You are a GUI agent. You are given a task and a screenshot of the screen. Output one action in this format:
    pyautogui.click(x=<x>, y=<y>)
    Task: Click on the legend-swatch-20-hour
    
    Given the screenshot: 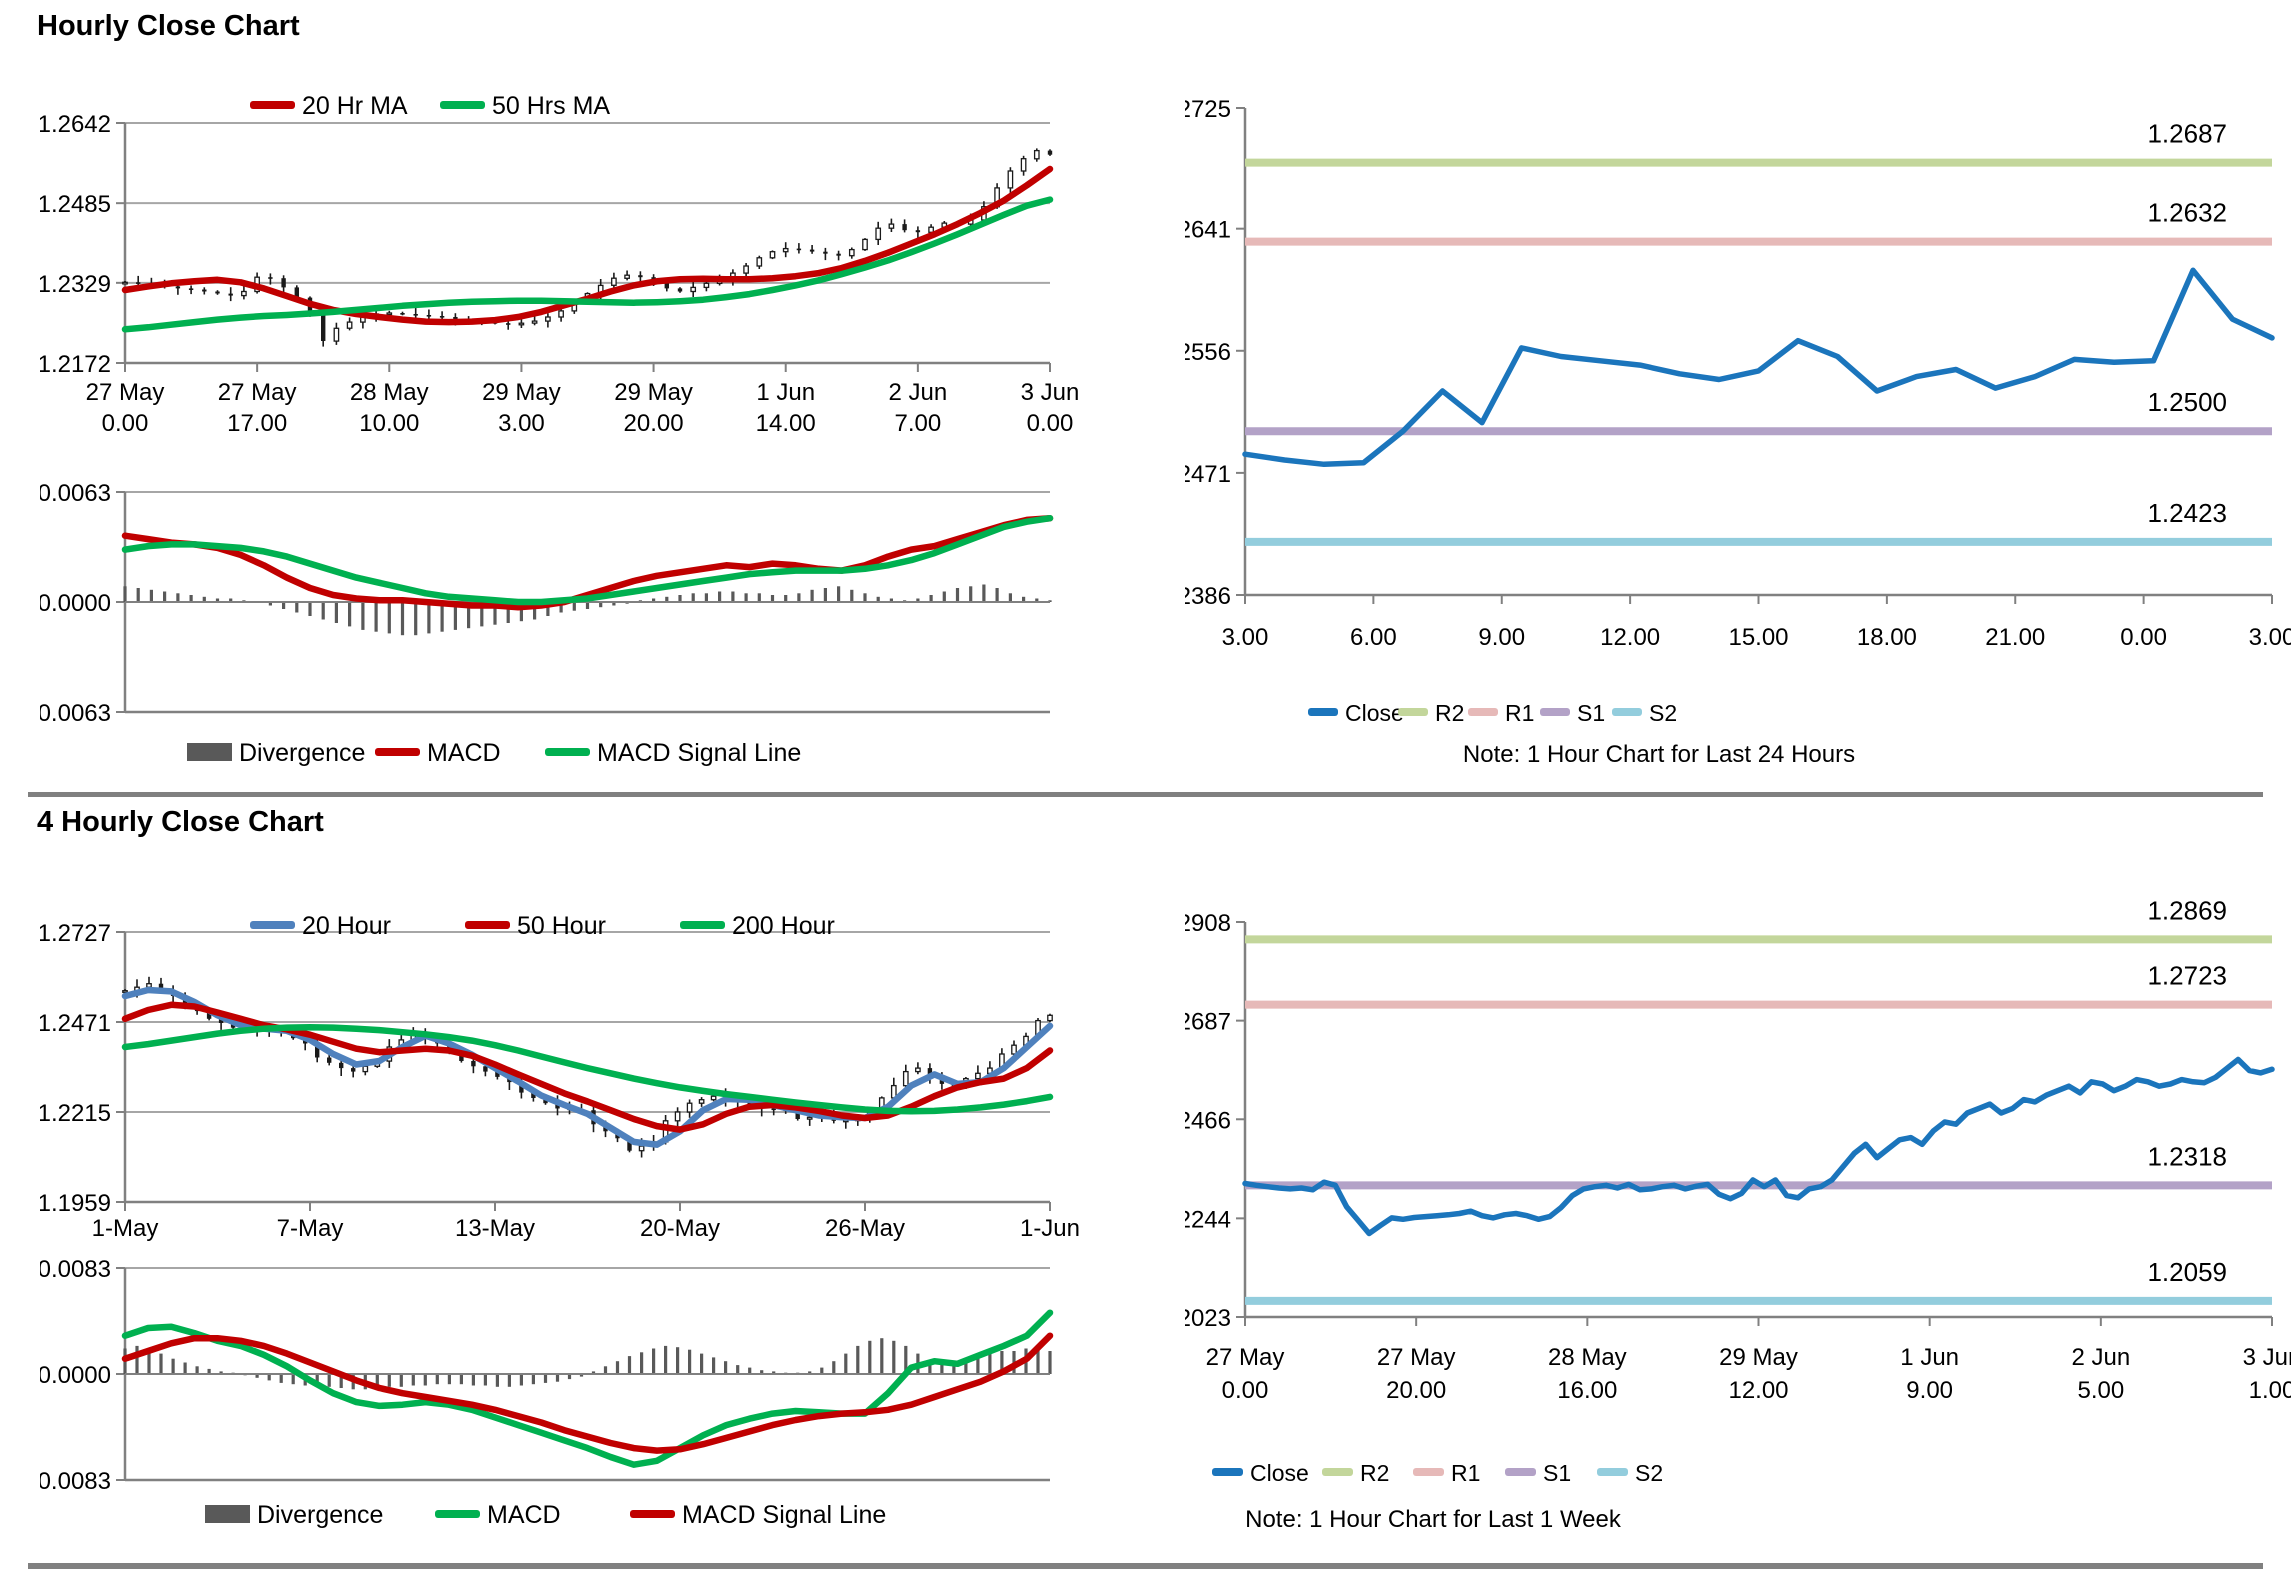 What is the action you would take?
    pyautogui.click(x=272, y=925)
    